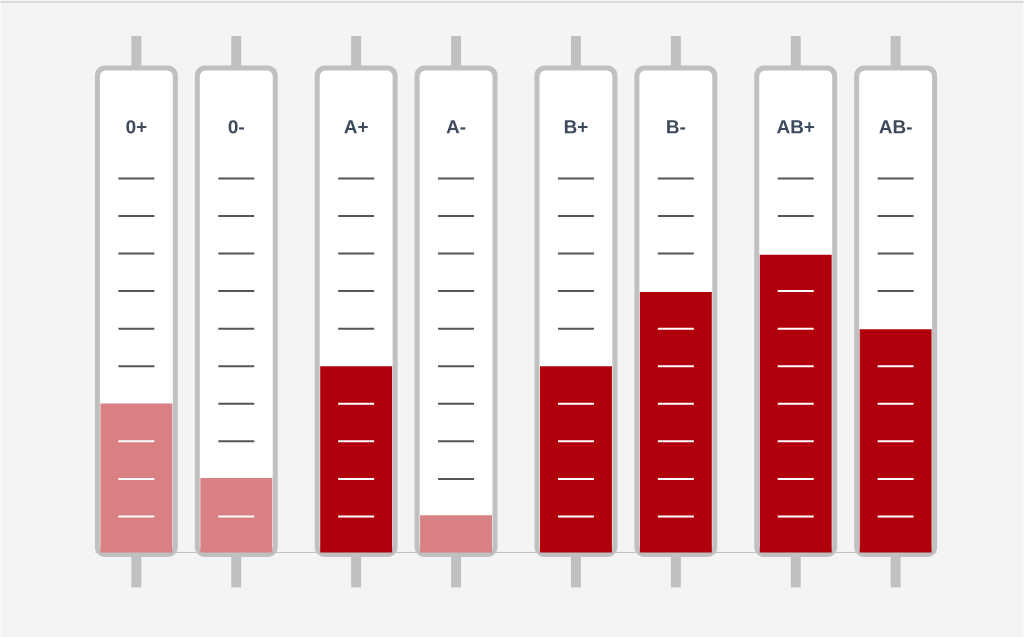  What do you see at coordinates (236, 126) in the screenshot?
I see `x-tick-label: 0-` at bounding box center [236, 126].